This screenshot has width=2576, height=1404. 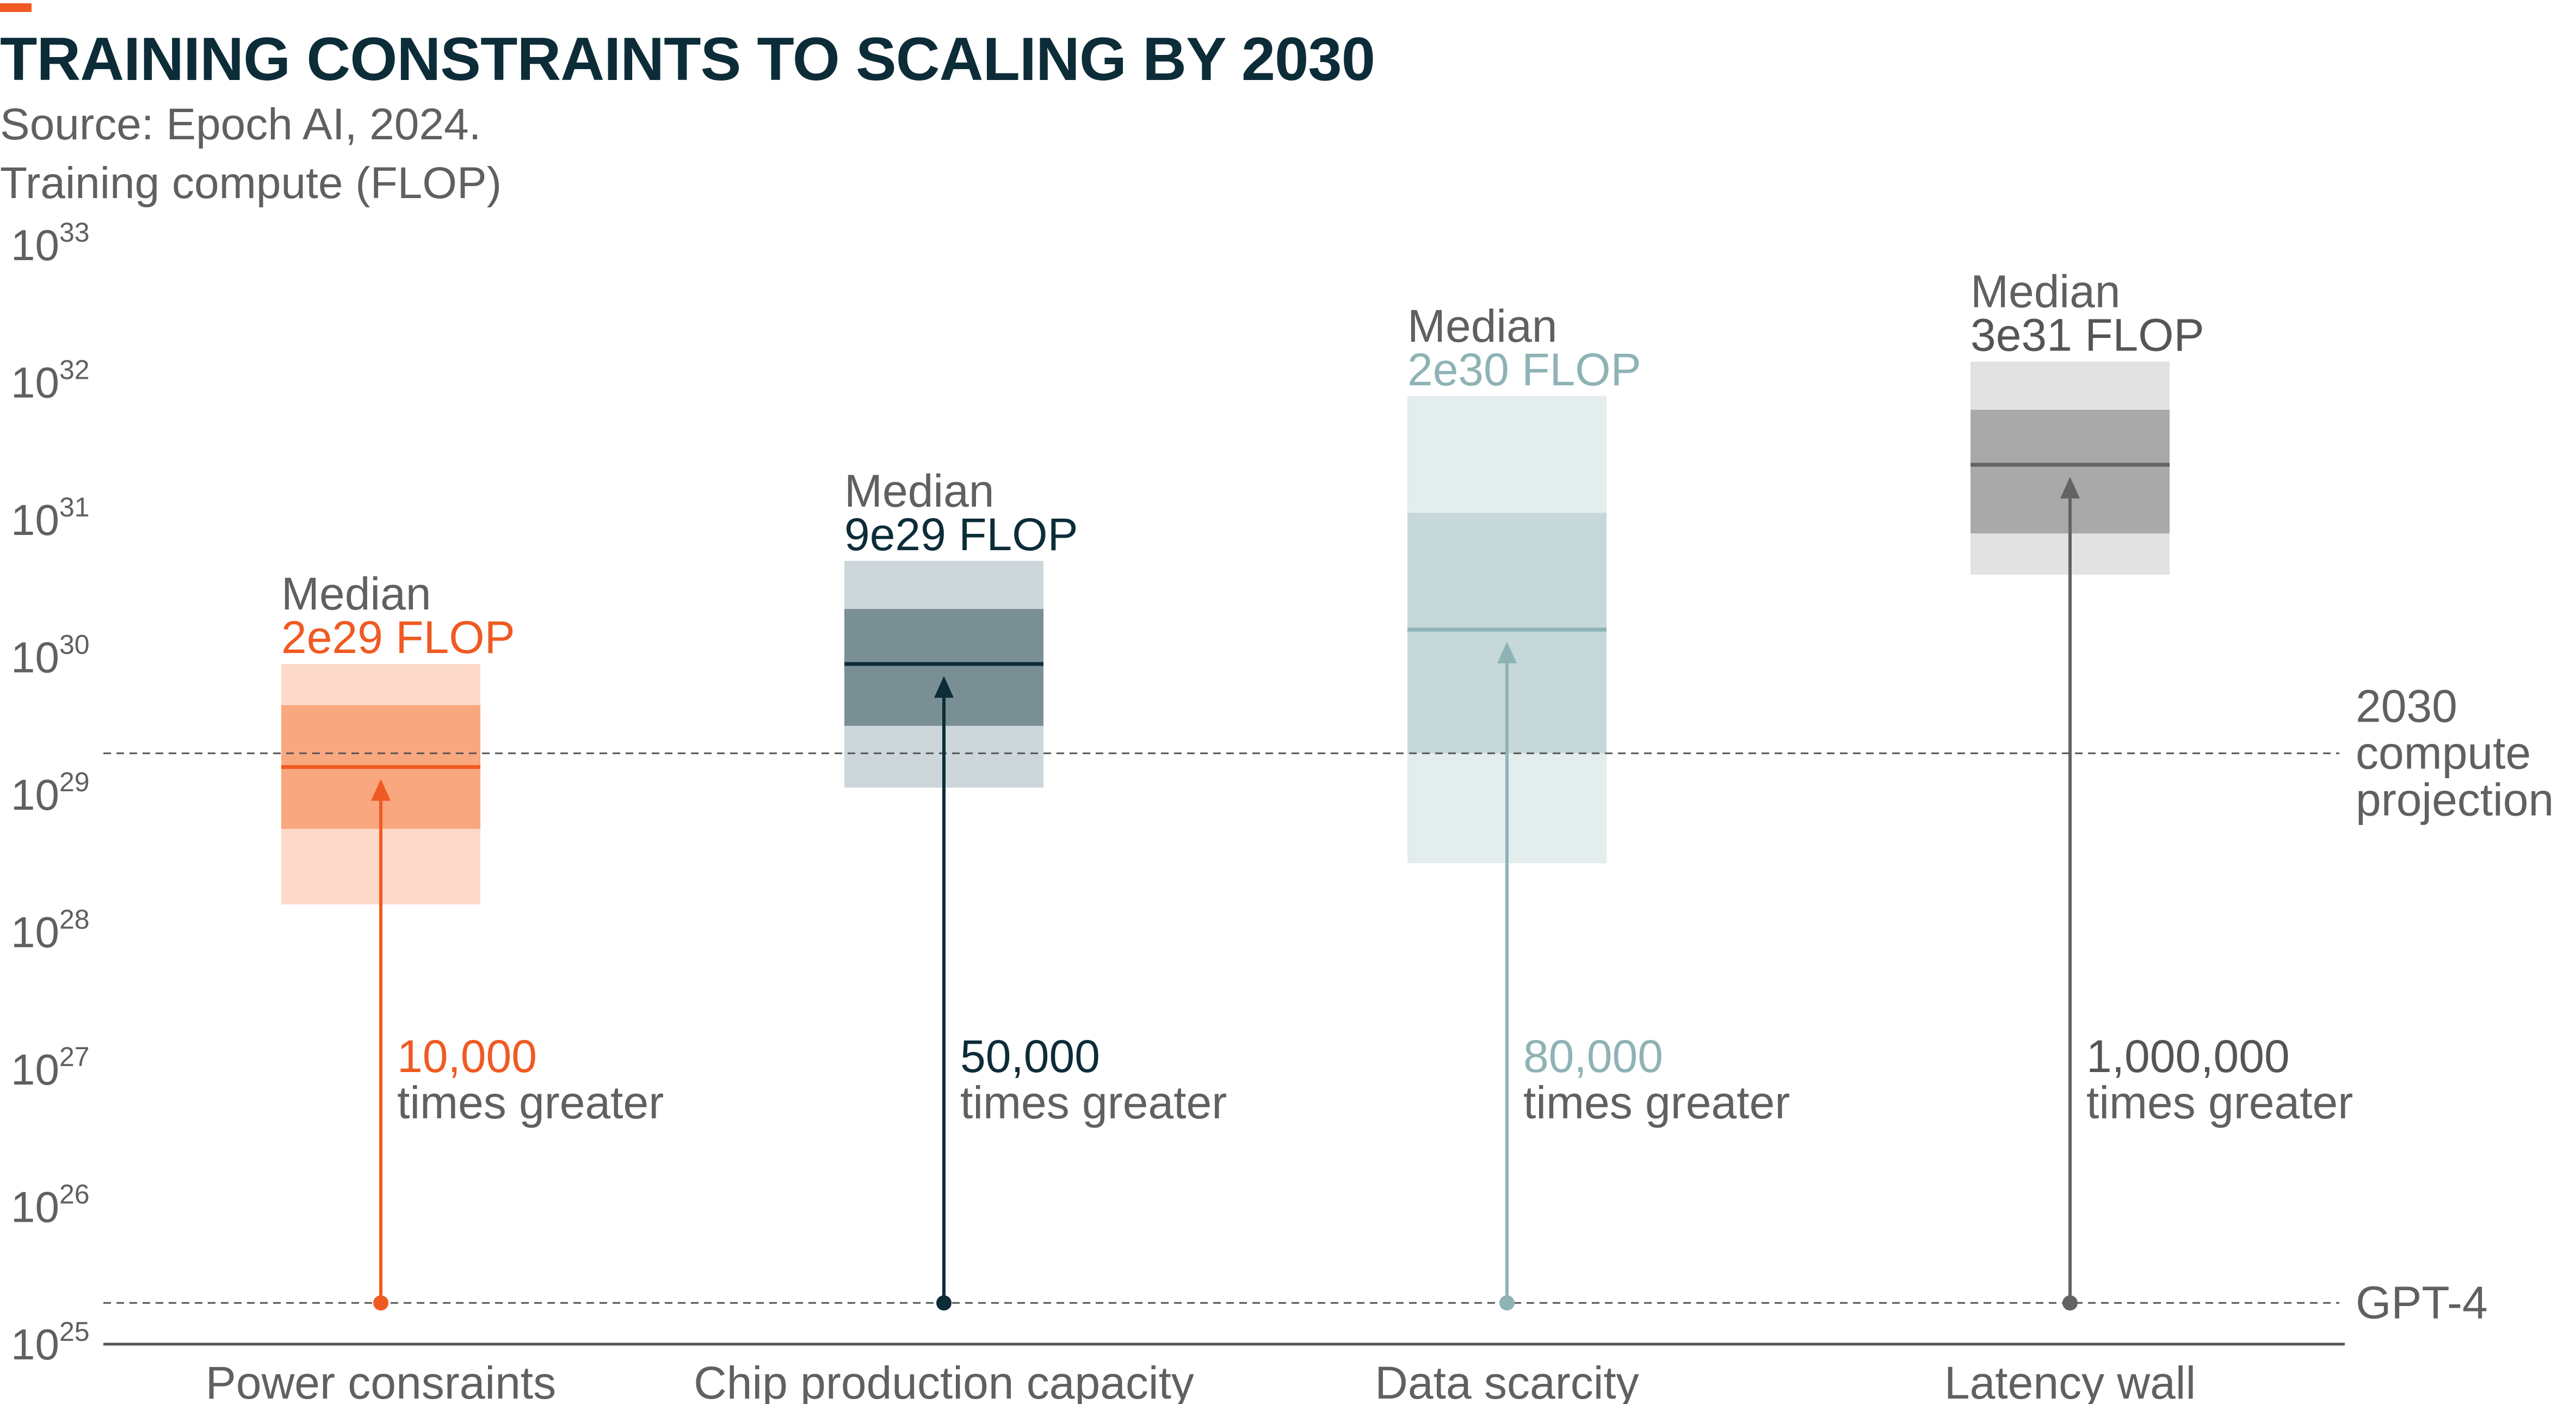 I want to click on multiplier-text-chip-production-capacity: times greater, so click(x=1094, y=1102).